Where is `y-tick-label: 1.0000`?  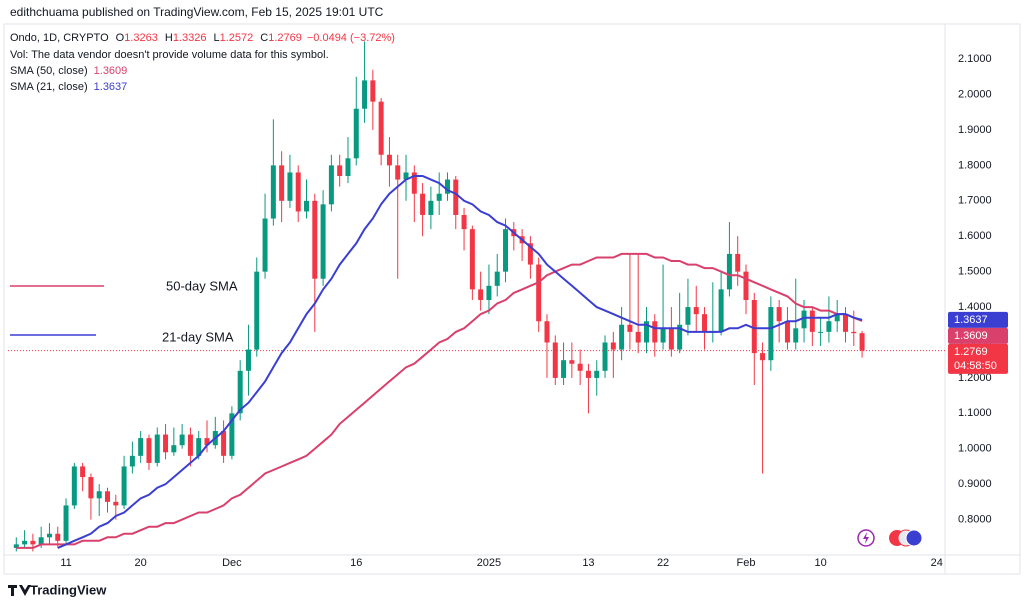 y-tick-label: 1.0000 is located at coordinates (975, 449).